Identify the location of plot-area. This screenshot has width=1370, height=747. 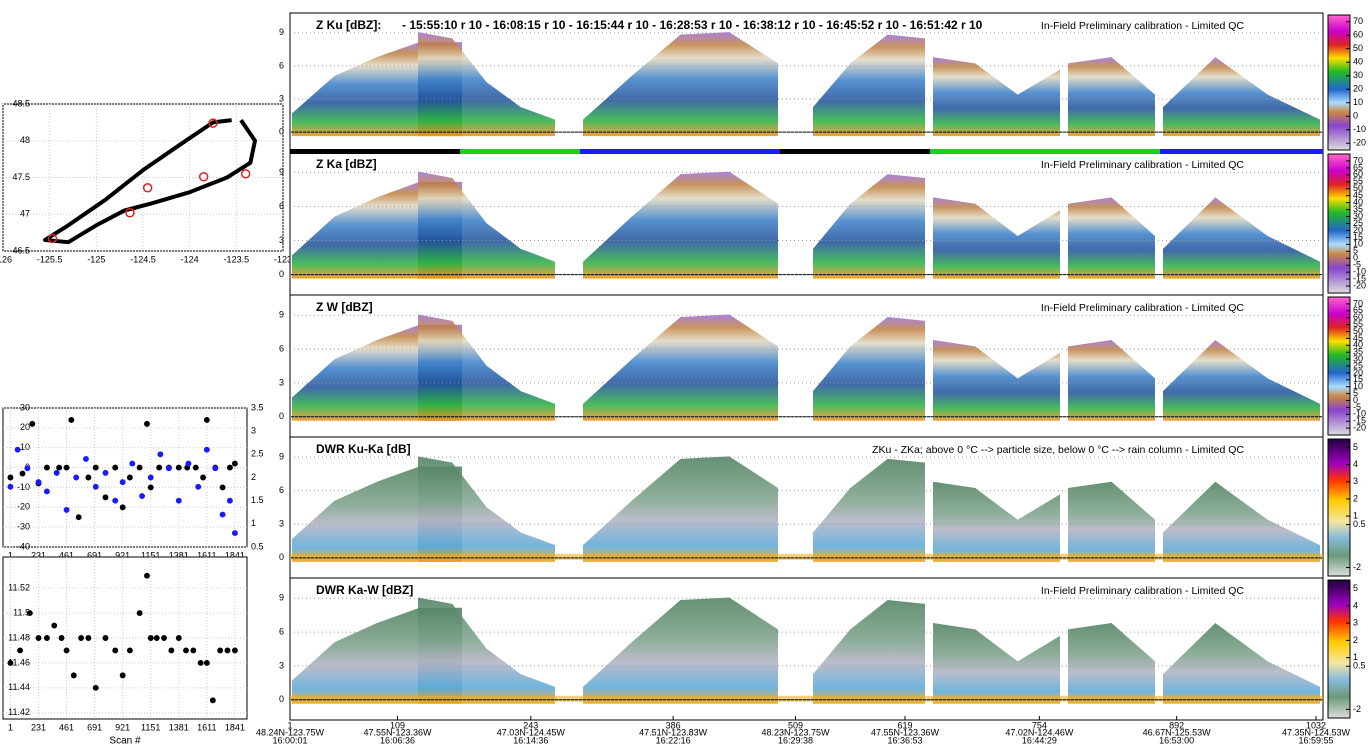
(125, 477).